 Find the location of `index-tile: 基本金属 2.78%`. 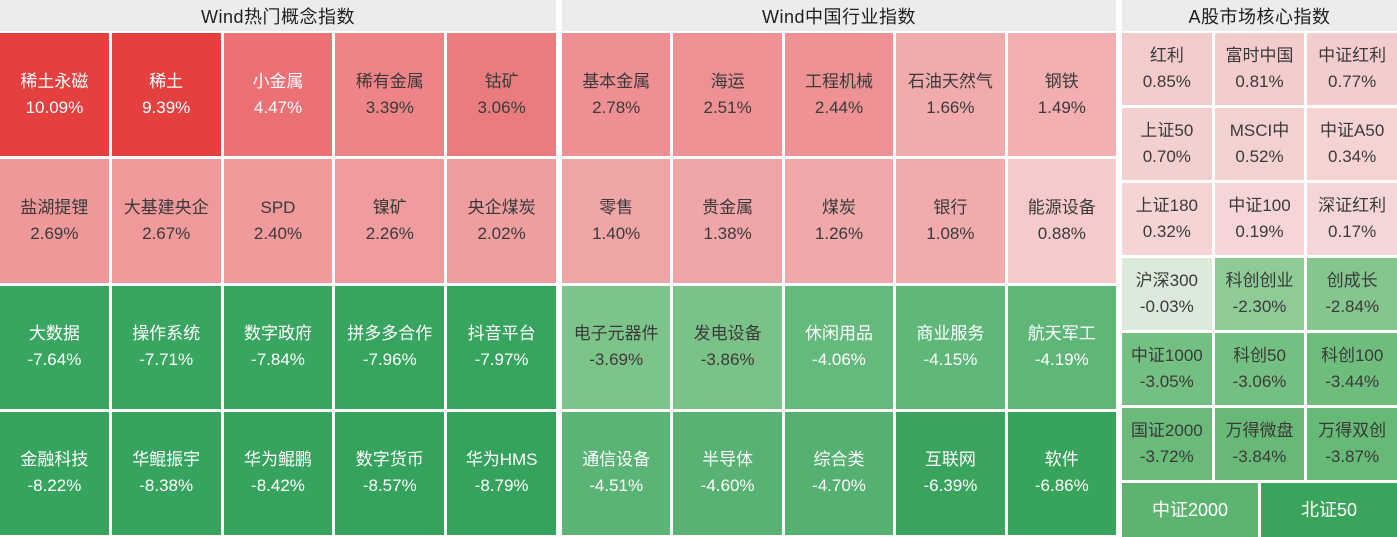

index-tile: 基本金属 2.78% is located at coordinates (616, 95).